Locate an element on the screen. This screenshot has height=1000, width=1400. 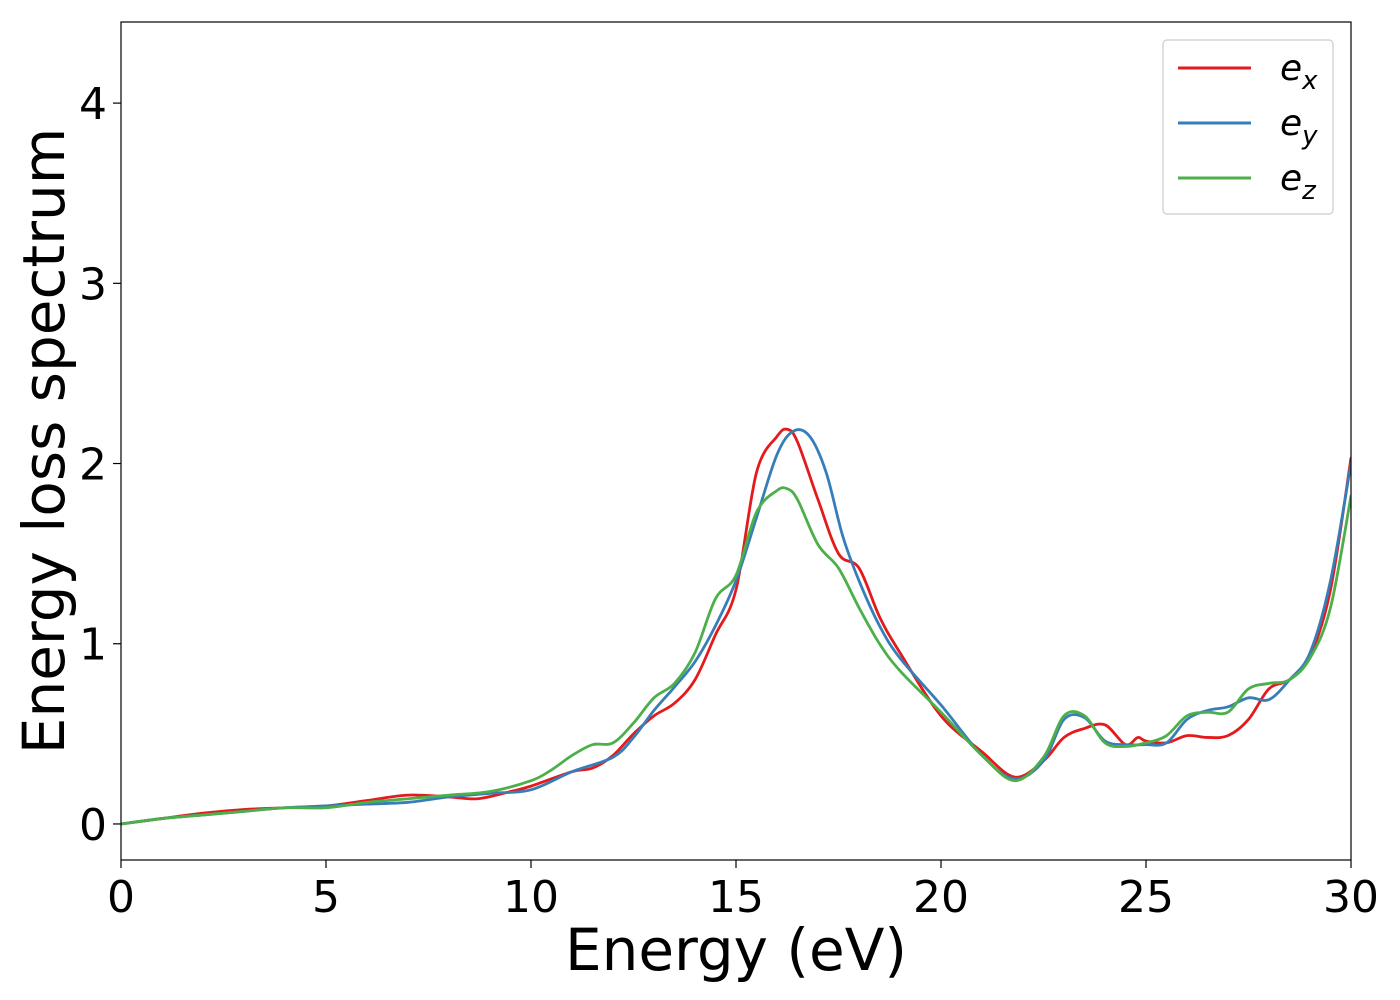
y-tick-label: 0 is located at coordinates (93, 825).